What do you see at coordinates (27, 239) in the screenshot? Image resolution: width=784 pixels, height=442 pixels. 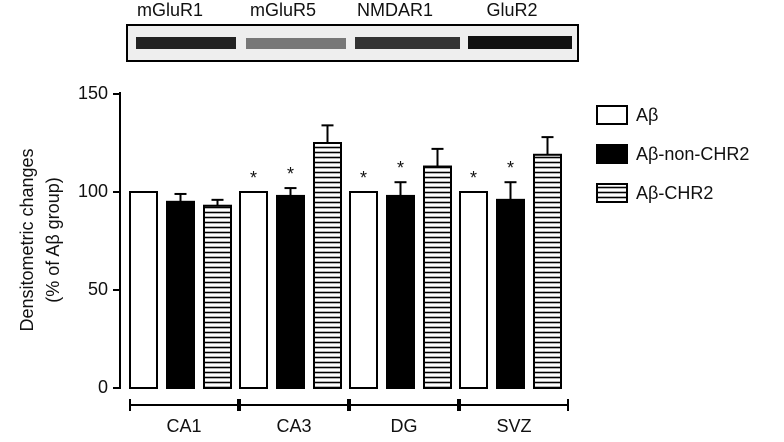 I see `y-axis-title-line: Densitometric changes` at bounding box center [27, 239].